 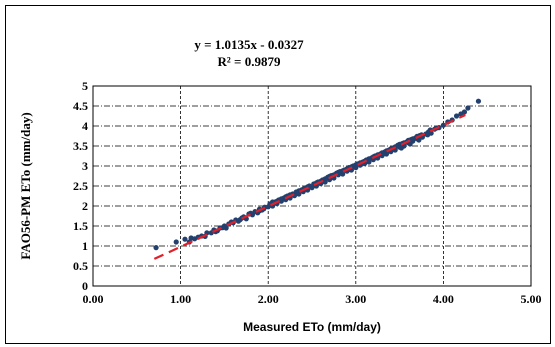 I want to click on y-tick-label: 4, so click(x=85, y=126).